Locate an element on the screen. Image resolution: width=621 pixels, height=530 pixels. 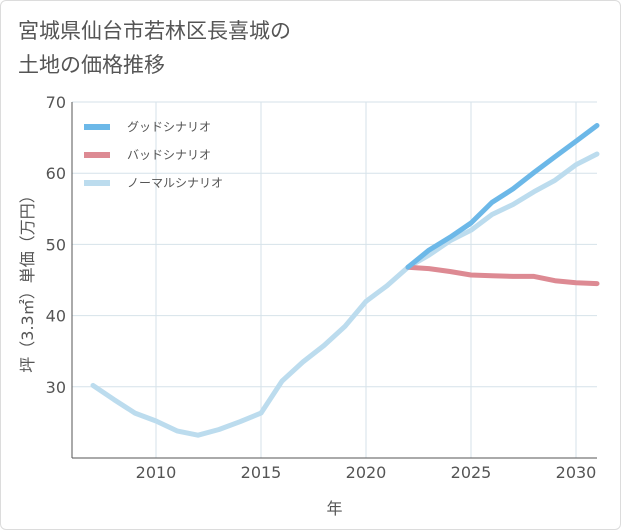
y-tick-label: 70 is located at coordinates (56, 102).